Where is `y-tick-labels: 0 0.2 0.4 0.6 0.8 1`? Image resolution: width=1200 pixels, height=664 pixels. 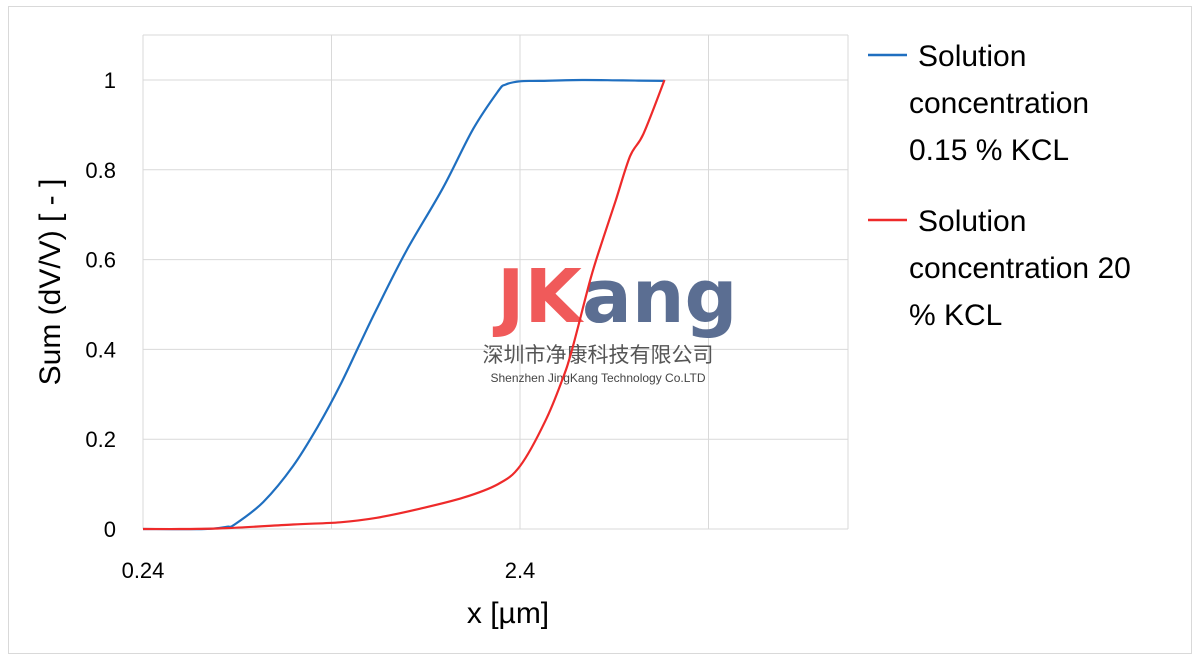 y-tick-labels: 0 0.2 0.4 0.6 0.8 1 is located at coordinates (100, 305).